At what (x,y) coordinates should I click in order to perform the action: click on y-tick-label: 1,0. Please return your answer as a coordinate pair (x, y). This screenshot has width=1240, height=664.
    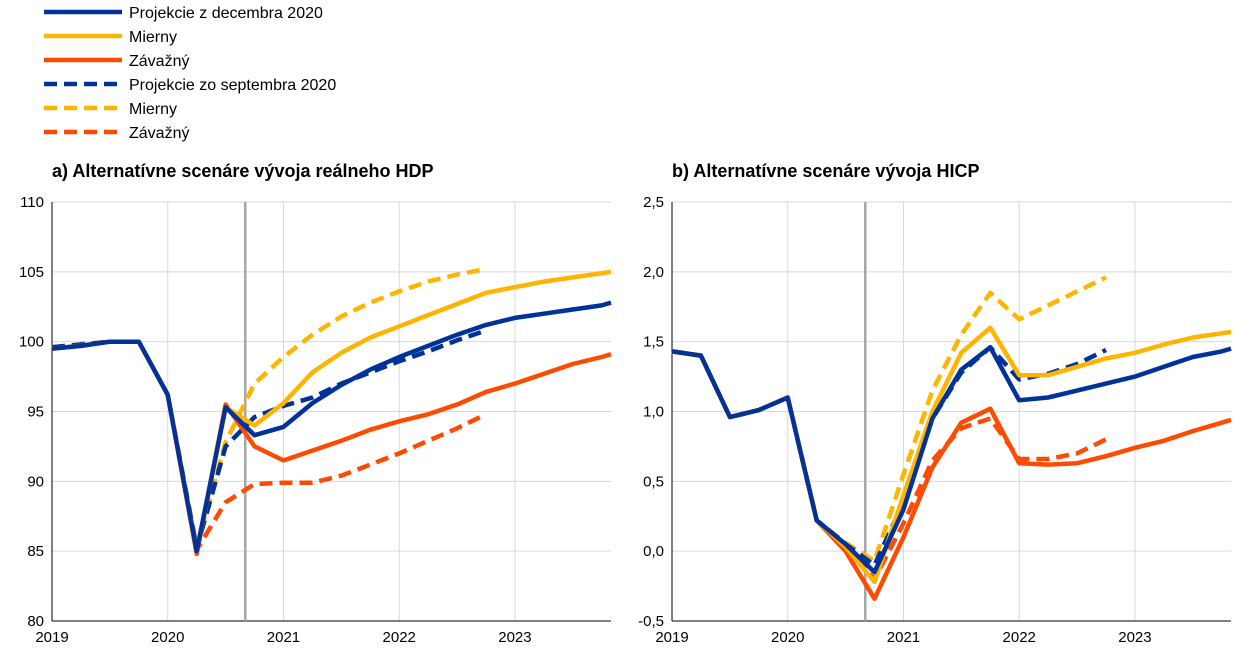
    Looking at the image, I should click on (653, 412).